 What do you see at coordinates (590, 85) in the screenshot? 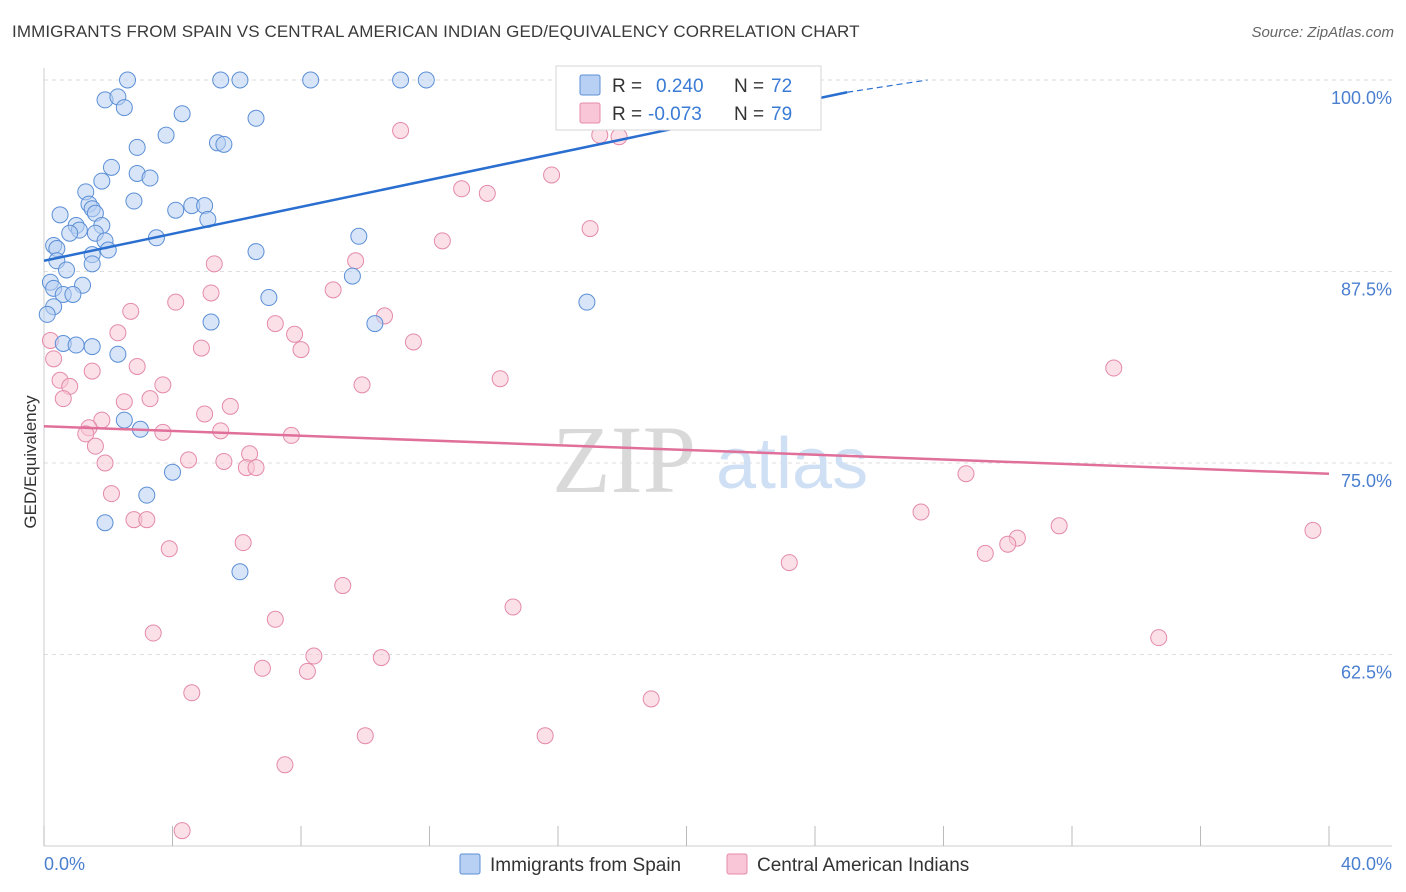
I see `legend-swatch-blue` at bounding box center [590, 85].